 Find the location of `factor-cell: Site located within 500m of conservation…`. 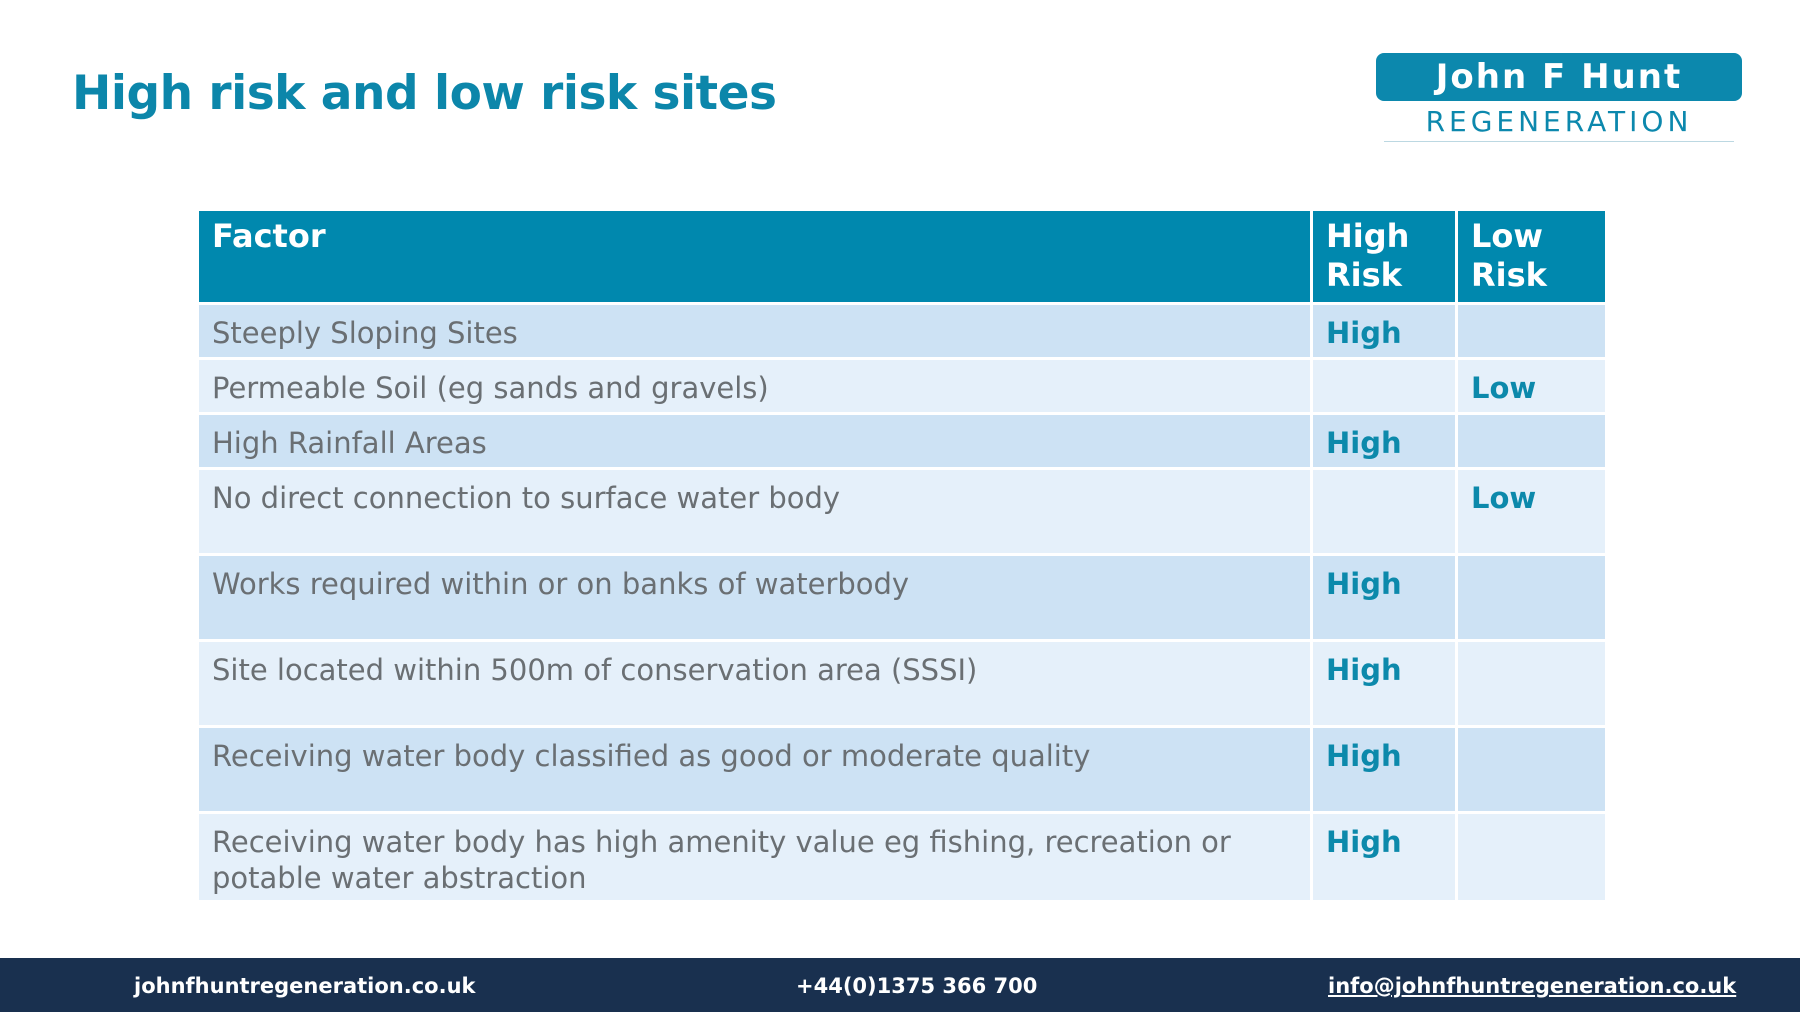

factor-cell: Site located within 500m of conservation… is located at coordinates (754, 683).